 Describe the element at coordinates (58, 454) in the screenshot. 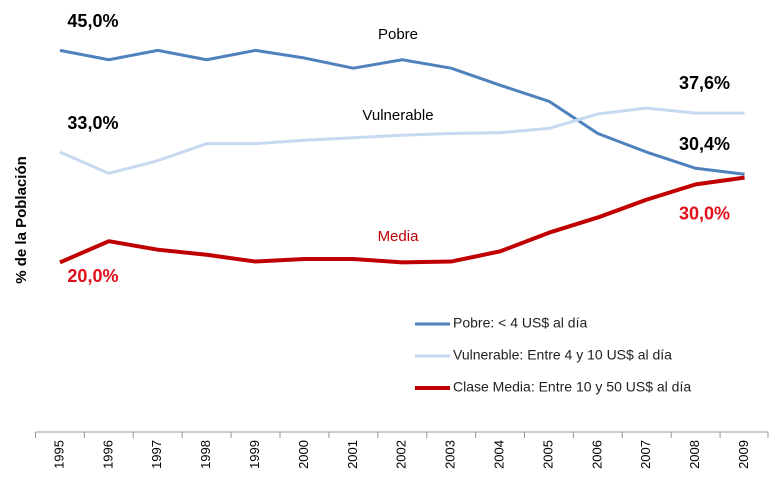

I see `x-tick-label: 1995` at that location.